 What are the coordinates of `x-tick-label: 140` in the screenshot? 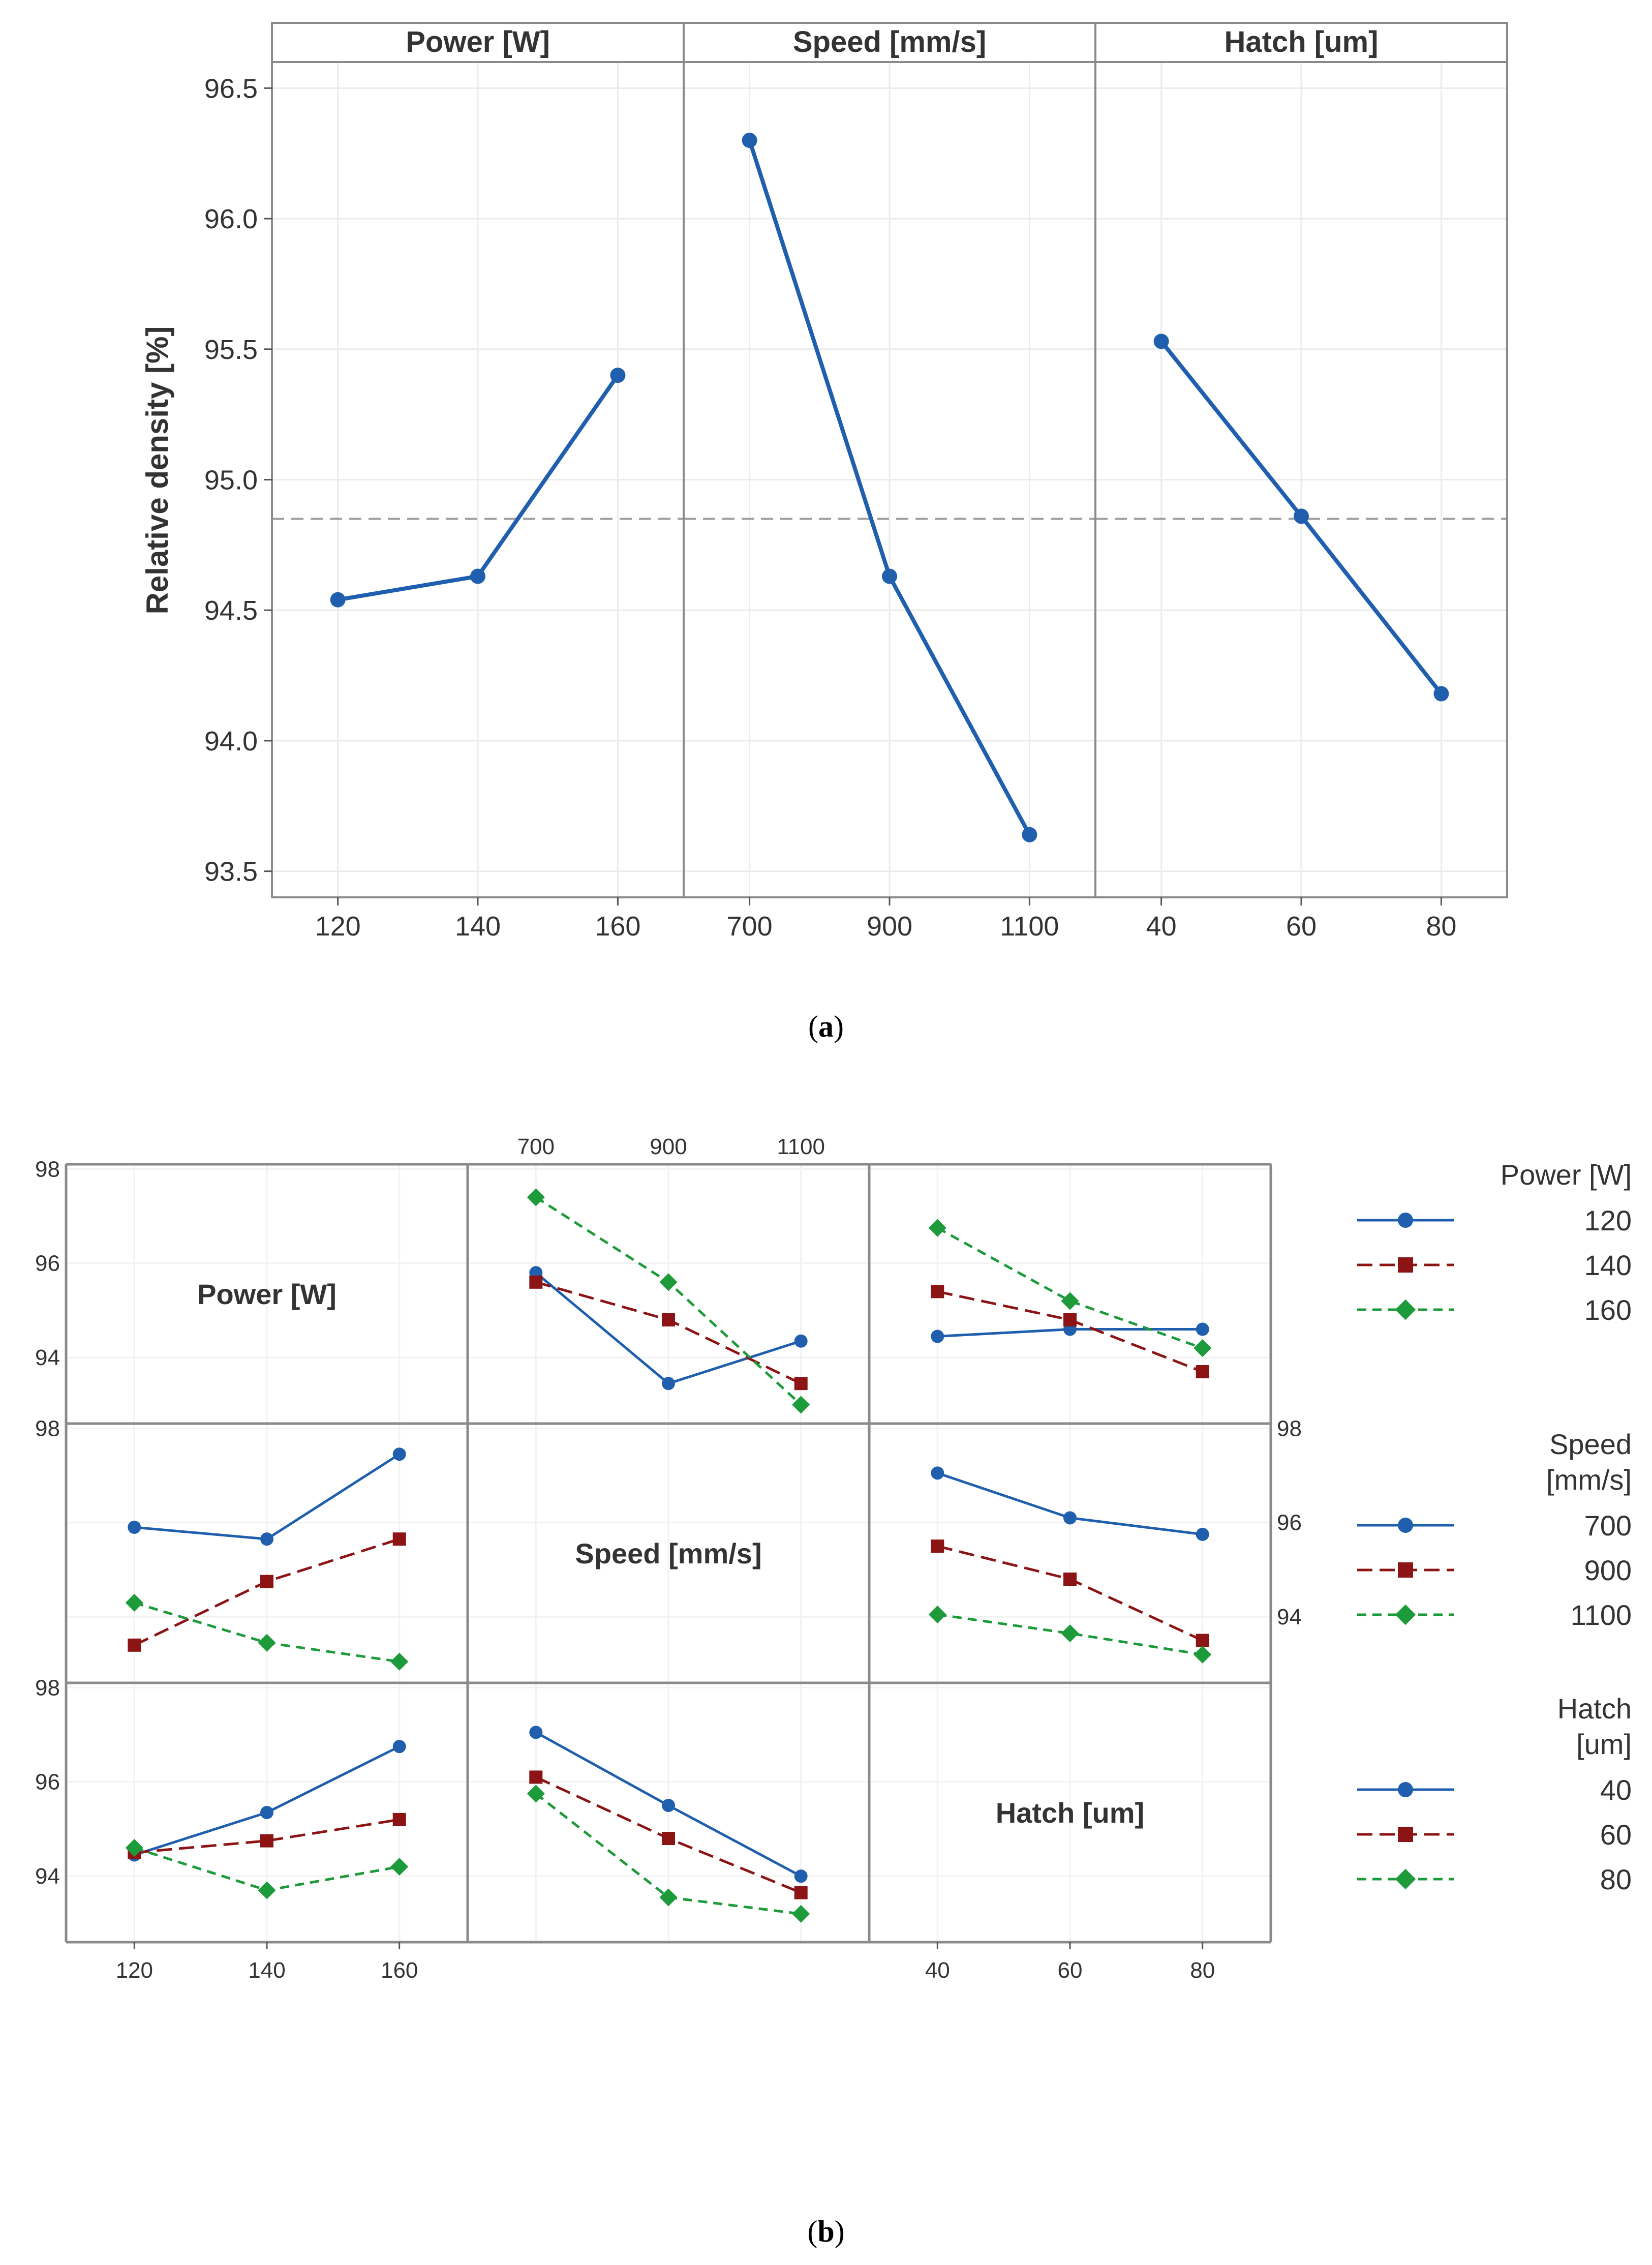 It's located at (478, 927).